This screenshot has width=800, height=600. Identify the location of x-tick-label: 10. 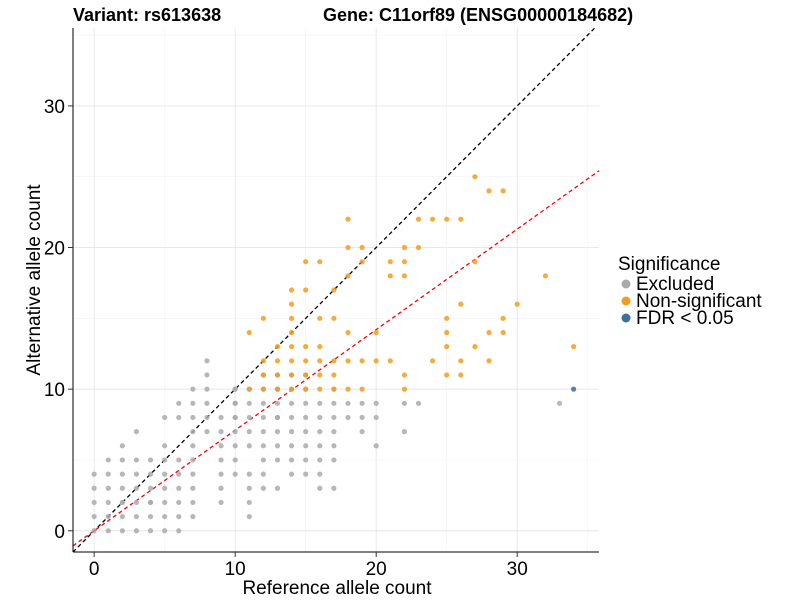
(235, 569).